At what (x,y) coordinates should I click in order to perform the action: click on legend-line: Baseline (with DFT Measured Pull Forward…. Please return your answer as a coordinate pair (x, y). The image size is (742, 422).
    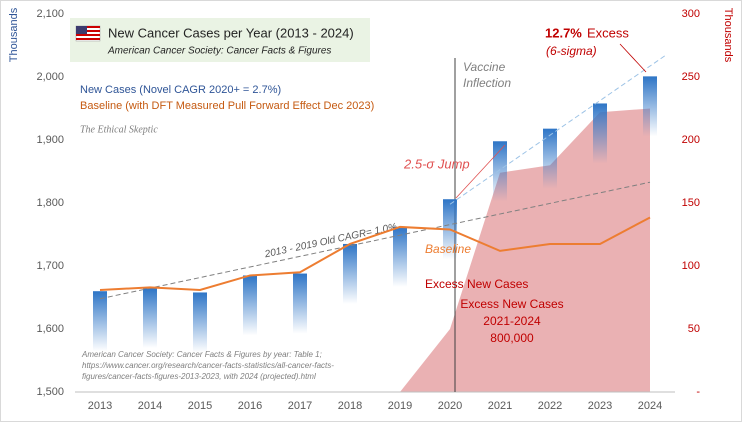
    Looking at the image, I should click on (227, 106).